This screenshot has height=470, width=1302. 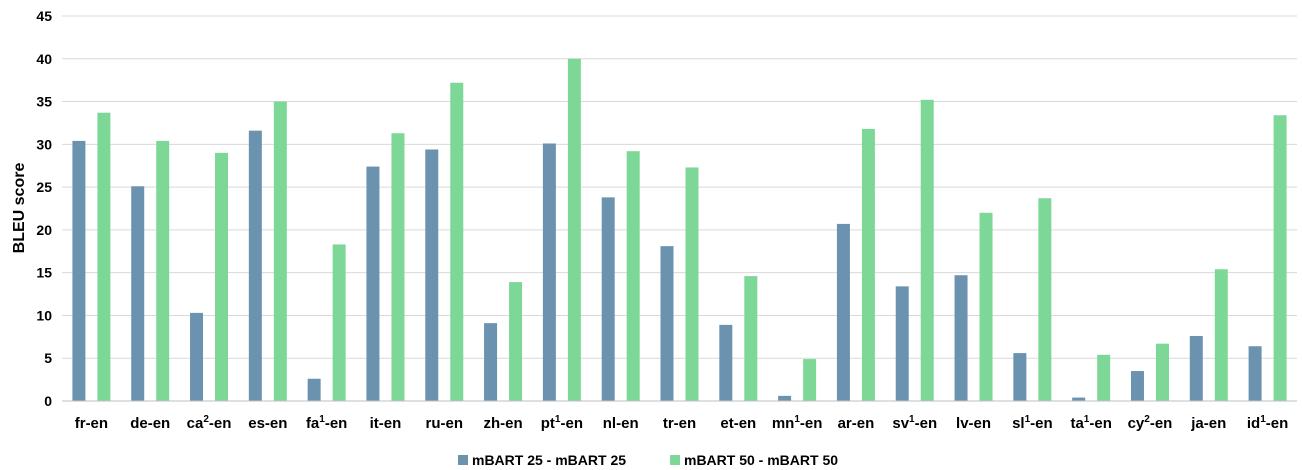 What do you see at coordinates (386, 423) in the screenshot?
I see `x-tick-label: it-en` at bounding box center [386, 423].